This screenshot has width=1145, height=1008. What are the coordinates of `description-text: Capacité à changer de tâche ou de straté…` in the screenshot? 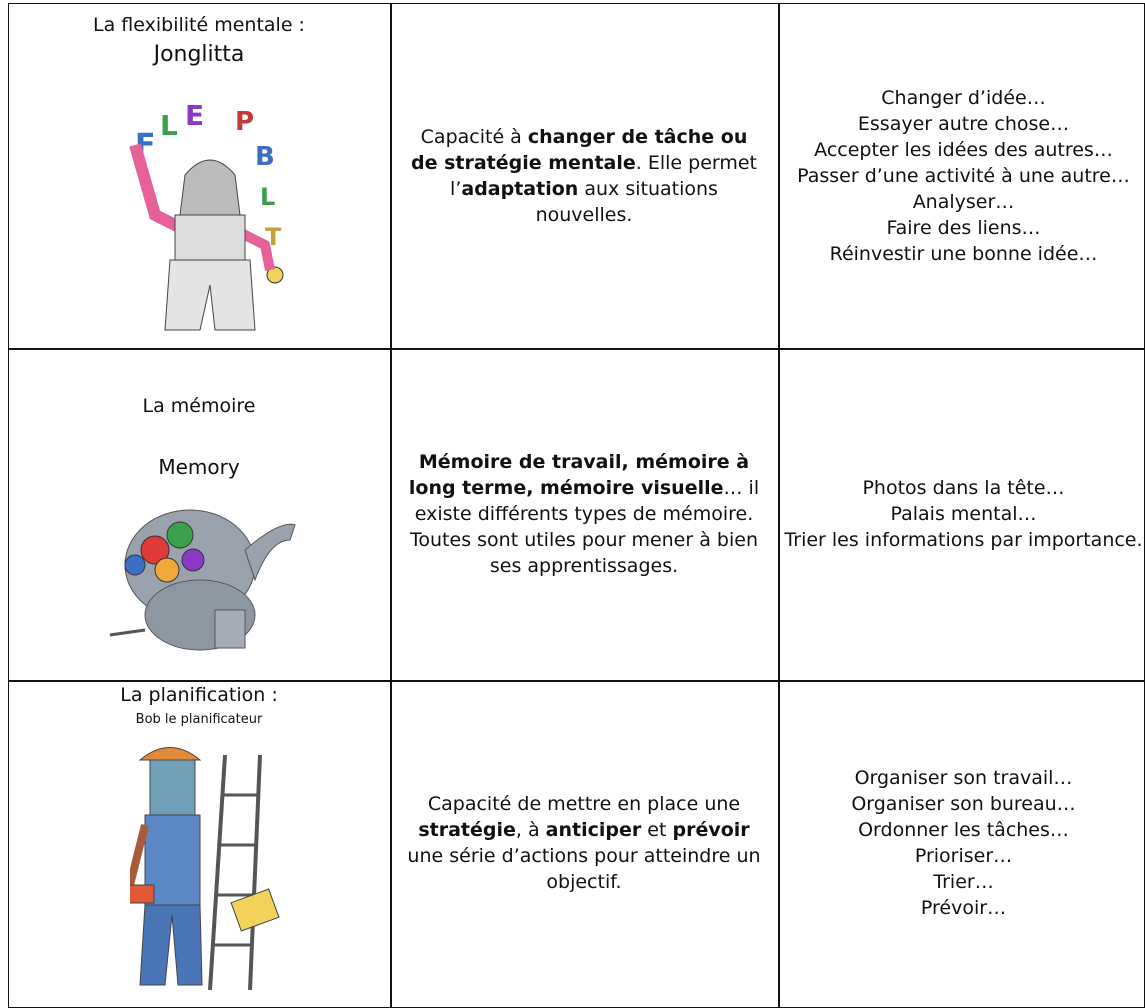 It's located at (584, 176).